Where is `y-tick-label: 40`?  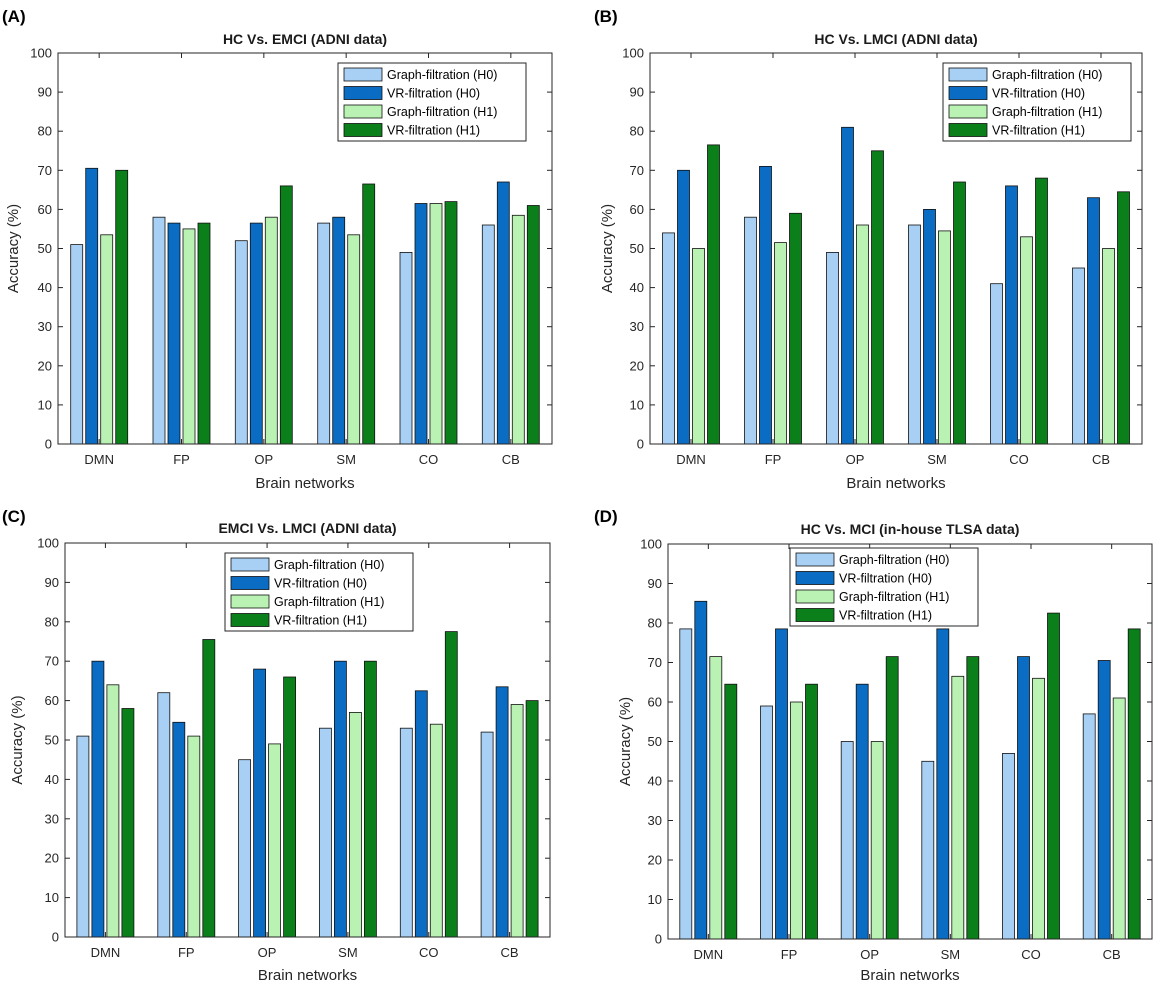 y-tick-label: 40 is located at coordinates (52, 779).